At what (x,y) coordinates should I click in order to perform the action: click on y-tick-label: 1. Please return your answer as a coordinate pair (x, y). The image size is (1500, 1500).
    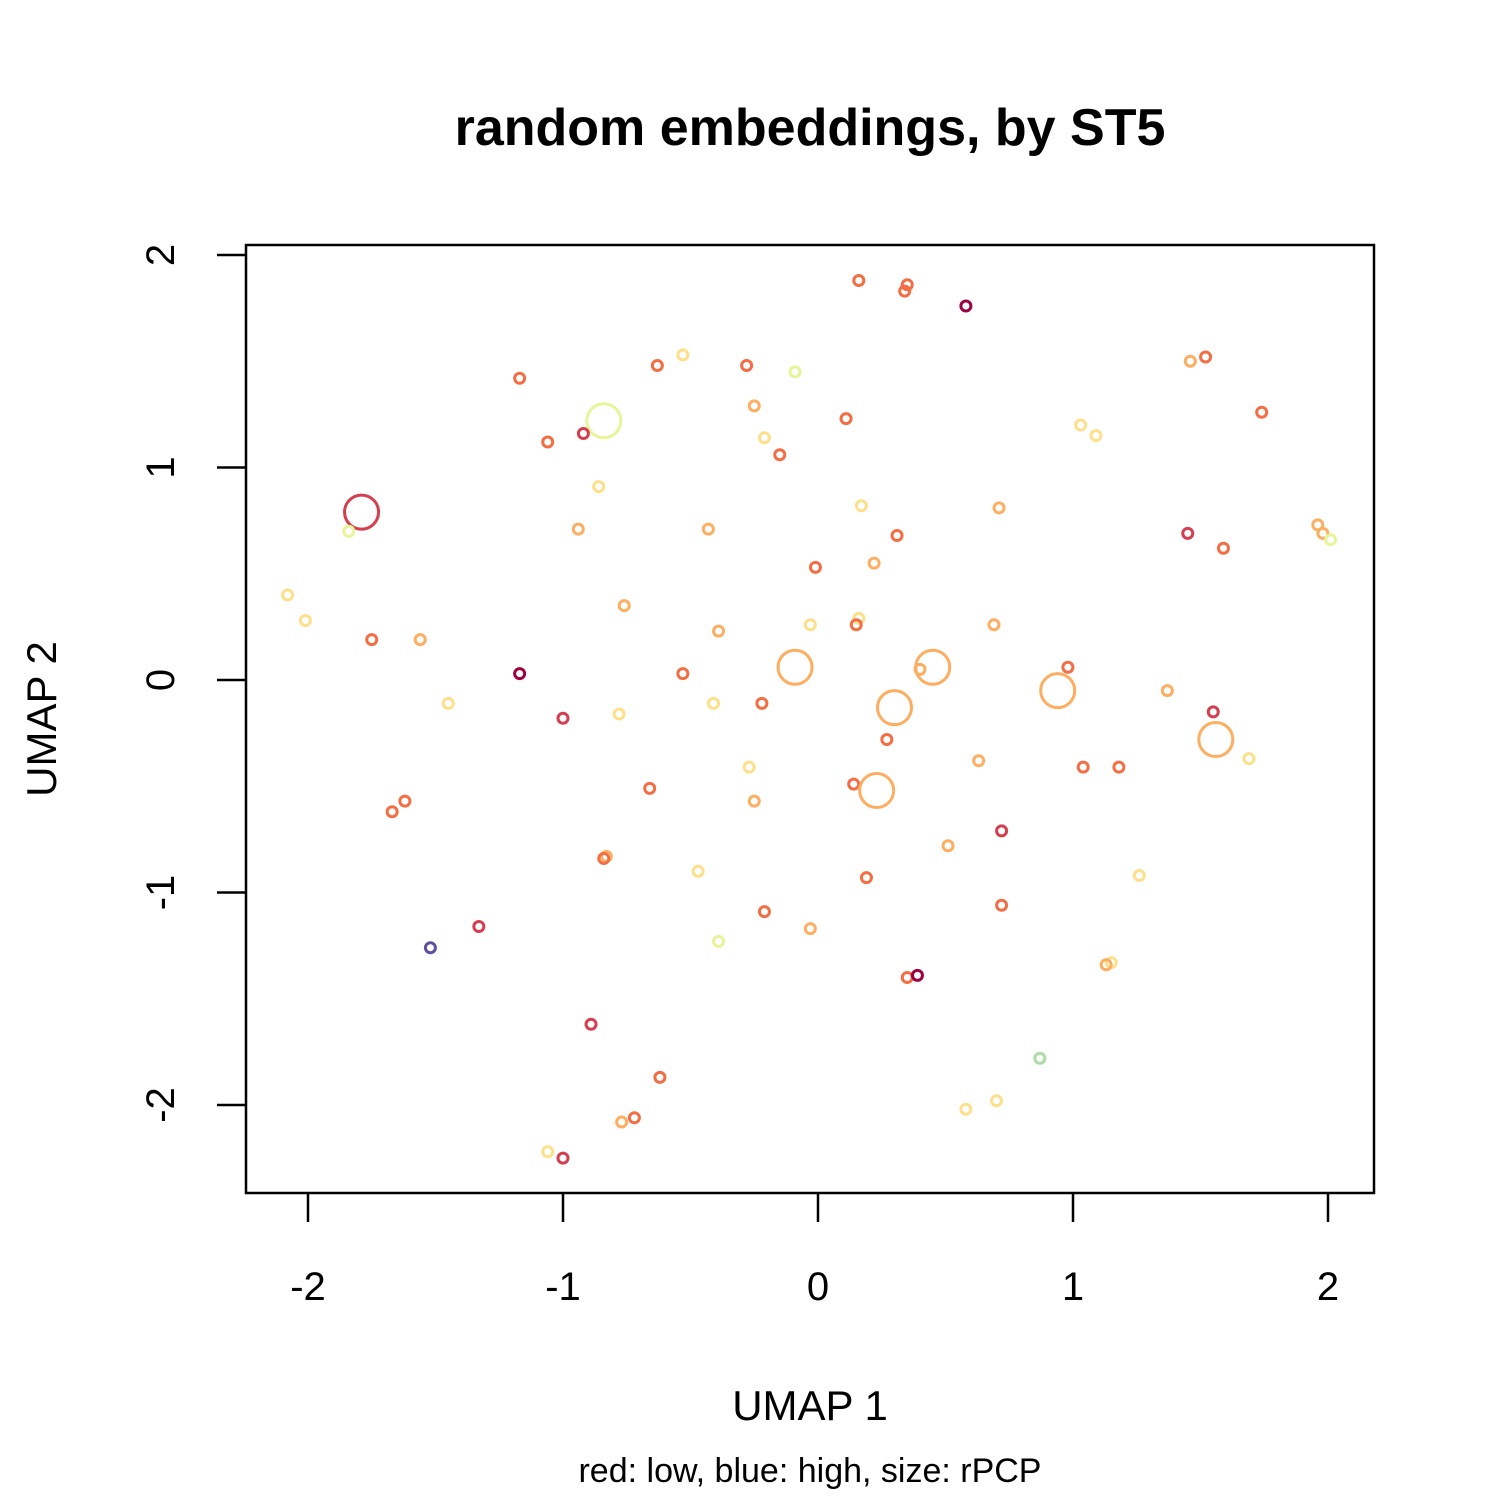
    Looking at the image, I should click on (161, 467).